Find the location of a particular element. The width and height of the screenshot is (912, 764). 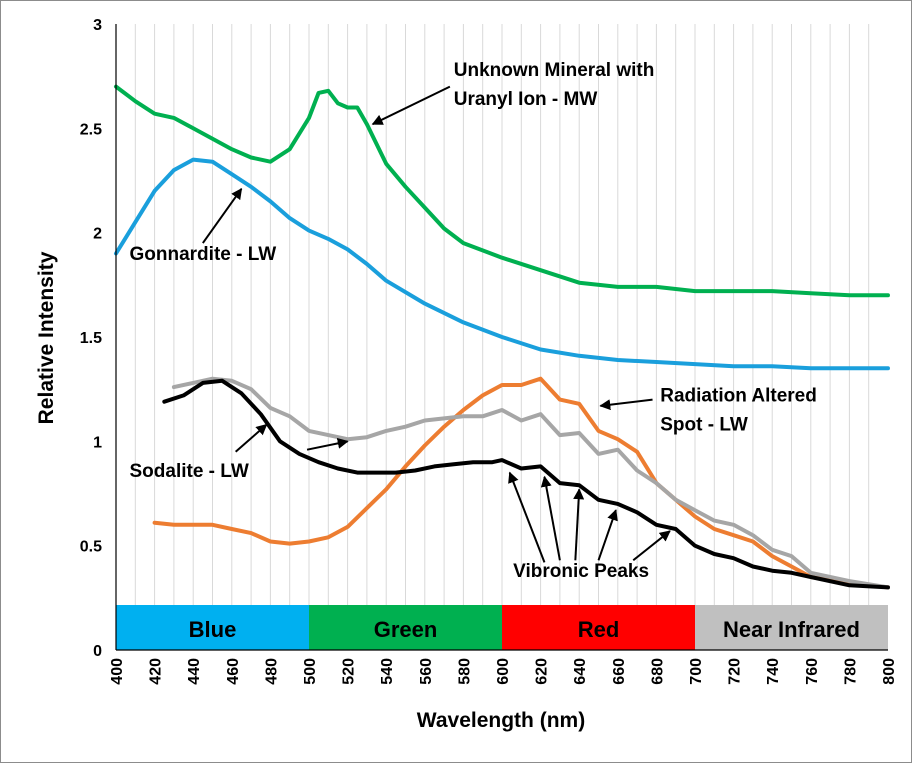

annotation-label: Spot - LW is located at coordinates (704, 425).